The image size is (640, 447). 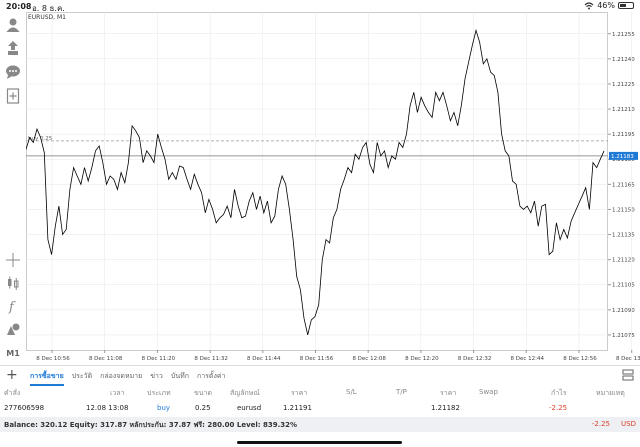 What do you see at coordinates (203, 408) in the screenshot?
I see `cell-size: 0.25` at bounding box center [203, 408].